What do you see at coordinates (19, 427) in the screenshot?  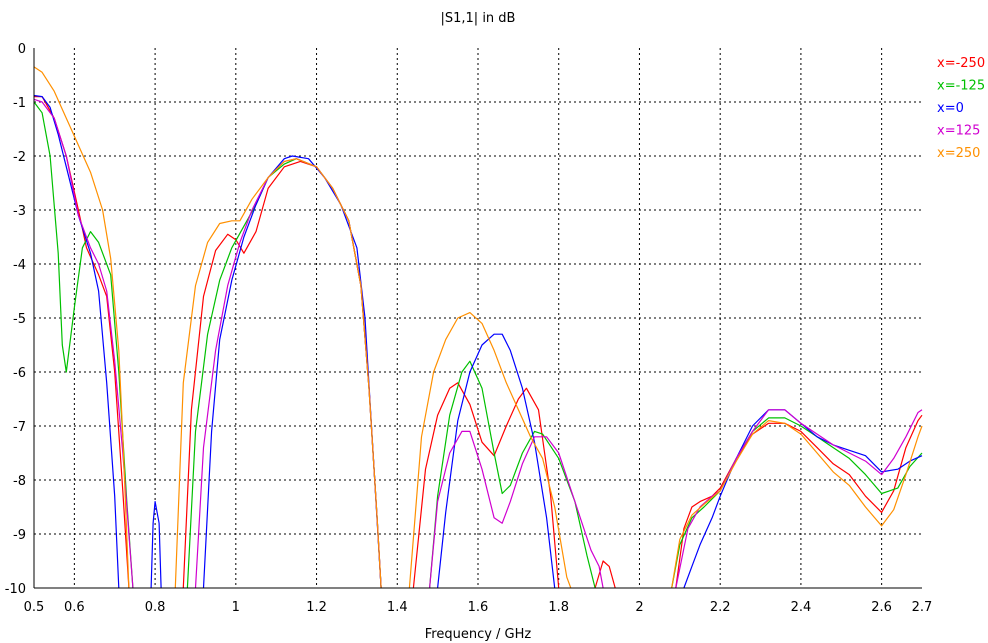 I see `y-tick-label: -7` at bounding box center [19, 427].